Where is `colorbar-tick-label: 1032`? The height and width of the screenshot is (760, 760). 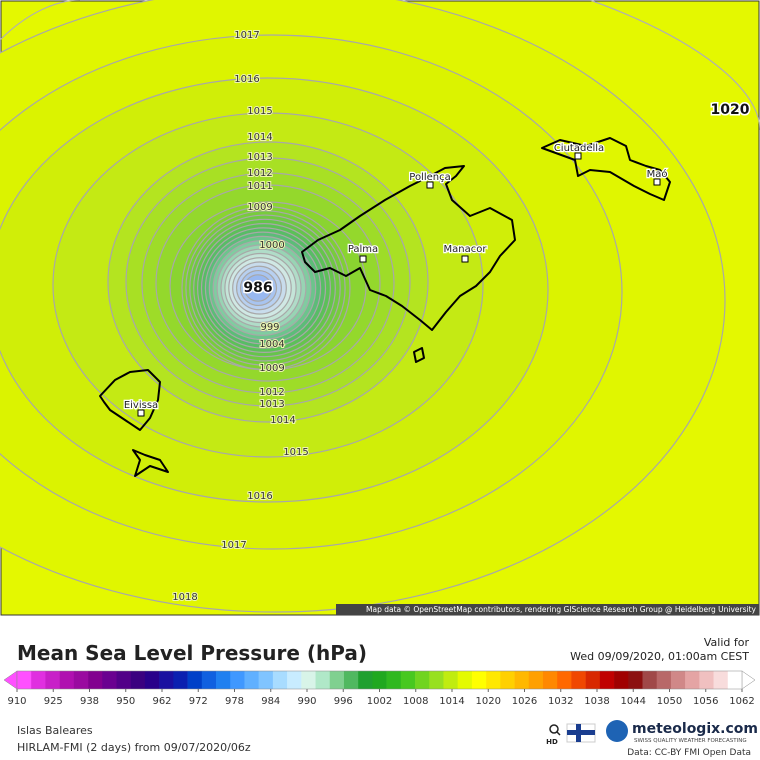
colorbar-tick-label: 1032 is located at coordinates (560, 701).